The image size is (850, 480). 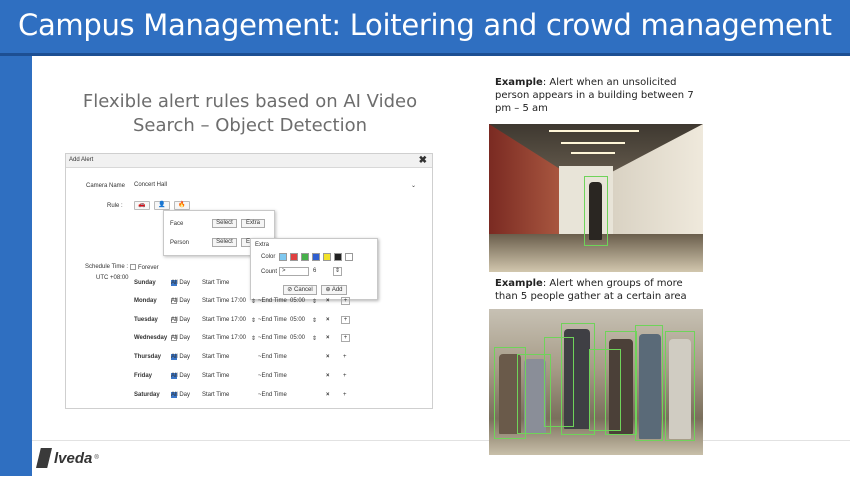 I want to click on face-select-button: Select, so click(x=224, y=223).